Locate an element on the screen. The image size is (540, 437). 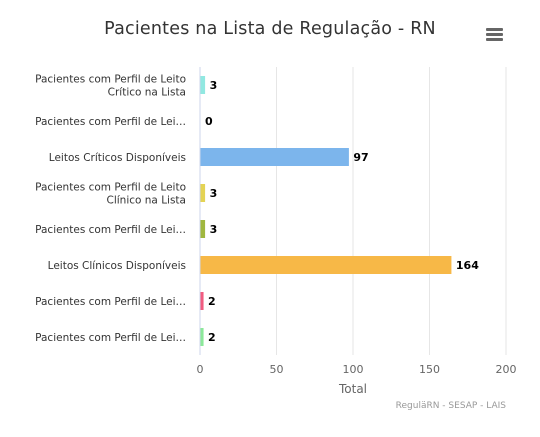
x-axis-title: Total is located at coordinates (352, 389).